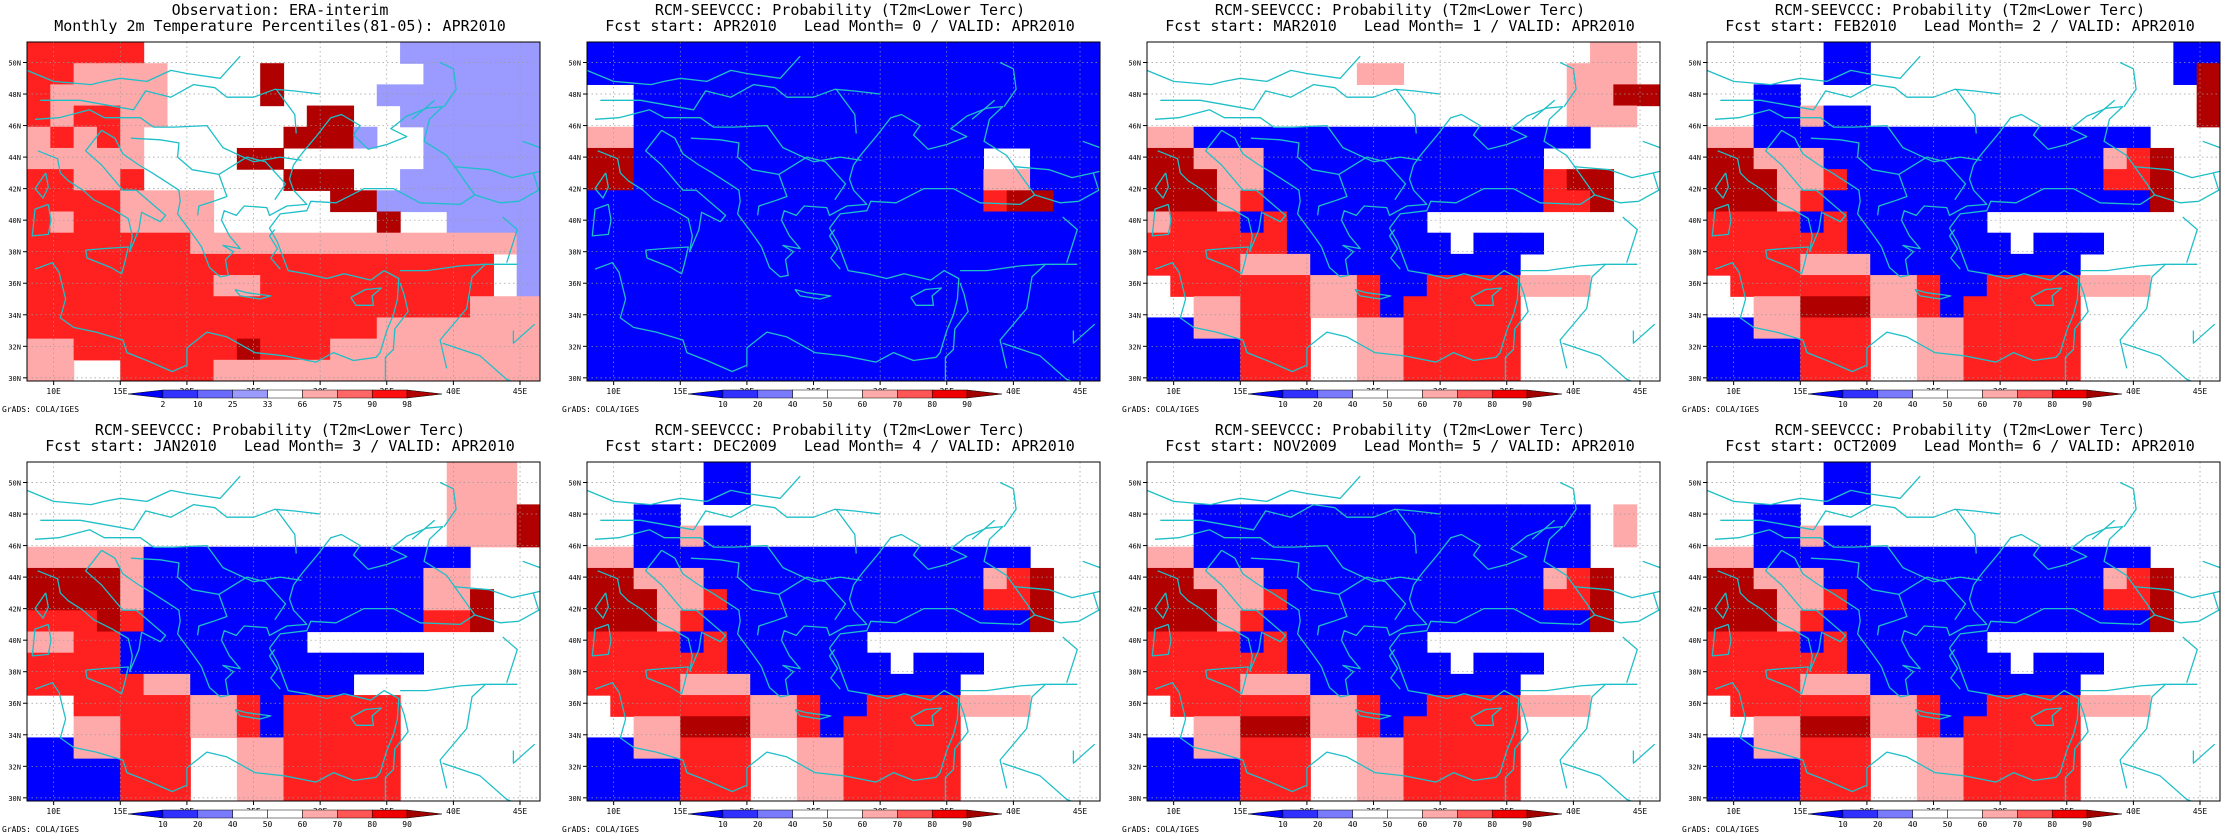 The image size is (2240, 840). What do you see at coordinates (574, 515) in the screenshot?
I see `lat-tick-label: 48N` at bounding box center [574, 515].